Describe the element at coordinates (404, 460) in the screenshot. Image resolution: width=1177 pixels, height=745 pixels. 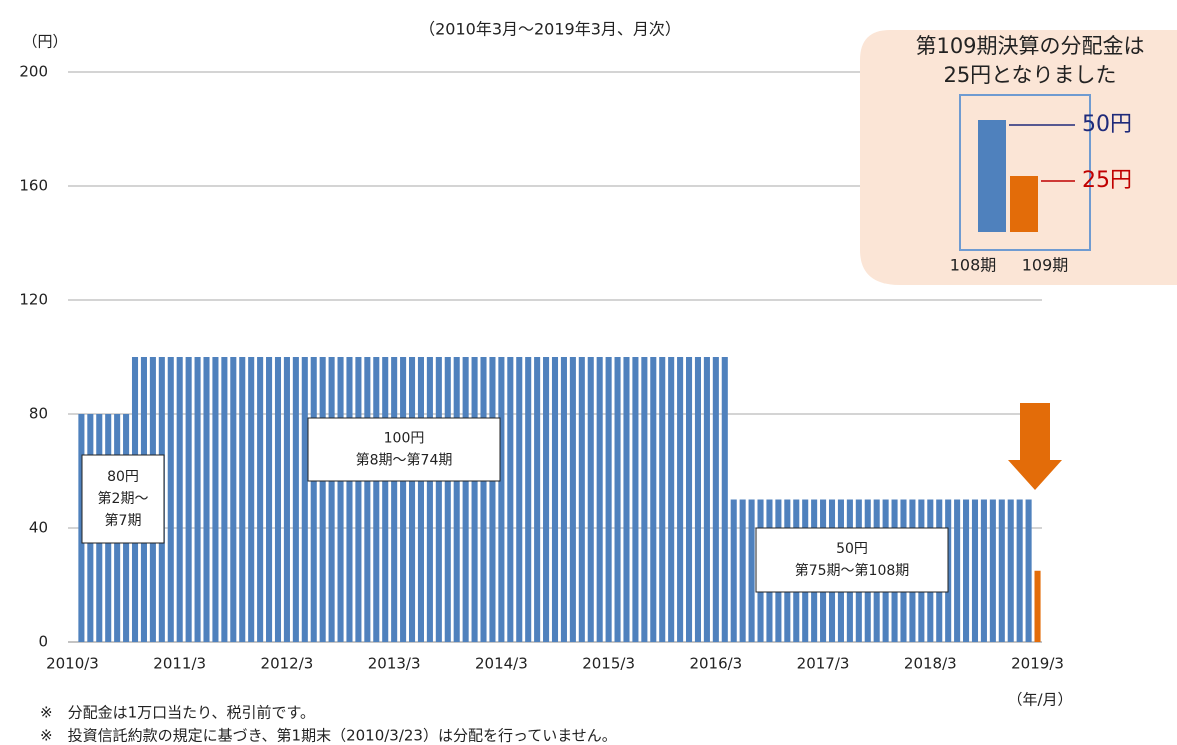
I see `annotation-text: 第8期～第74期` at that location.